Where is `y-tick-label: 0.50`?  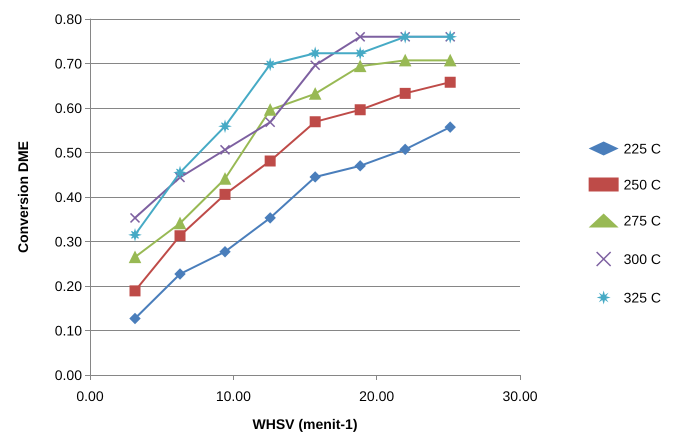 y-tick-label: 0.50 is located at coordinates (68, 152).